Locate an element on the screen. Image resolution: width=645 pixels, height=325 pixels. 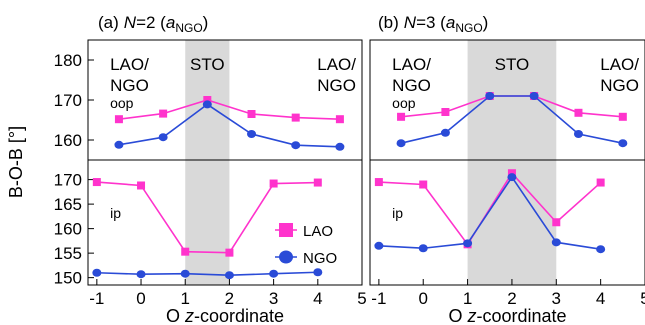
region-label-right-line2: NGO is located at coordinates (336, 85).